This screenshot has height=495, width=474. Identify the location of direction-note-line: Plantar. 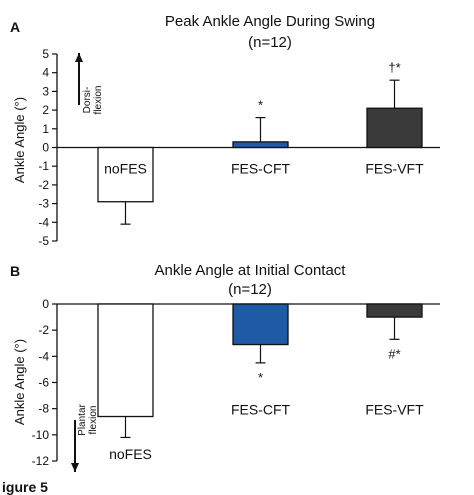
(82, 419).